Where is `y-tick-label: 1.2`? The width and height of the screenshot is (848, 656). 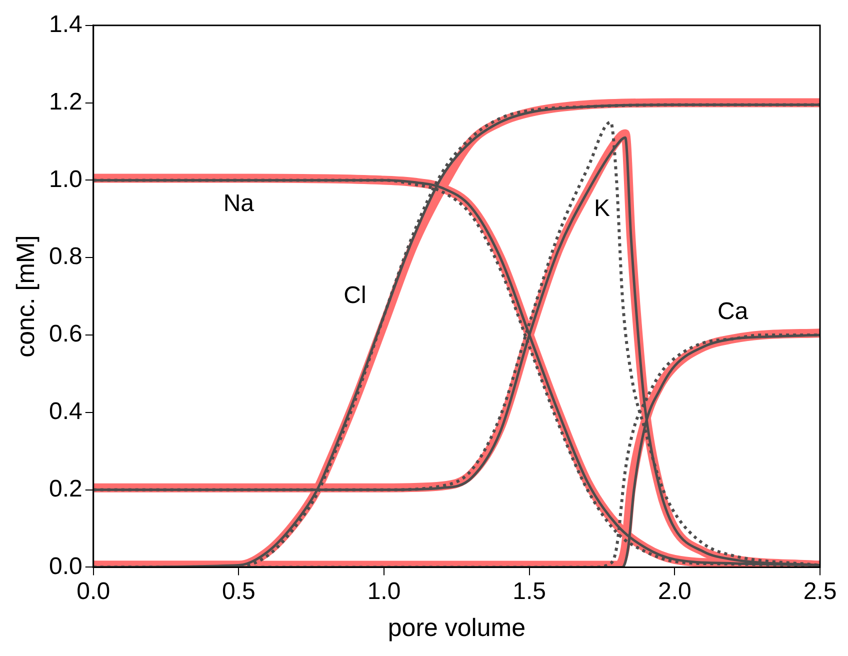
y-tick-label: 1.2 is located at coordinates (65, 102).